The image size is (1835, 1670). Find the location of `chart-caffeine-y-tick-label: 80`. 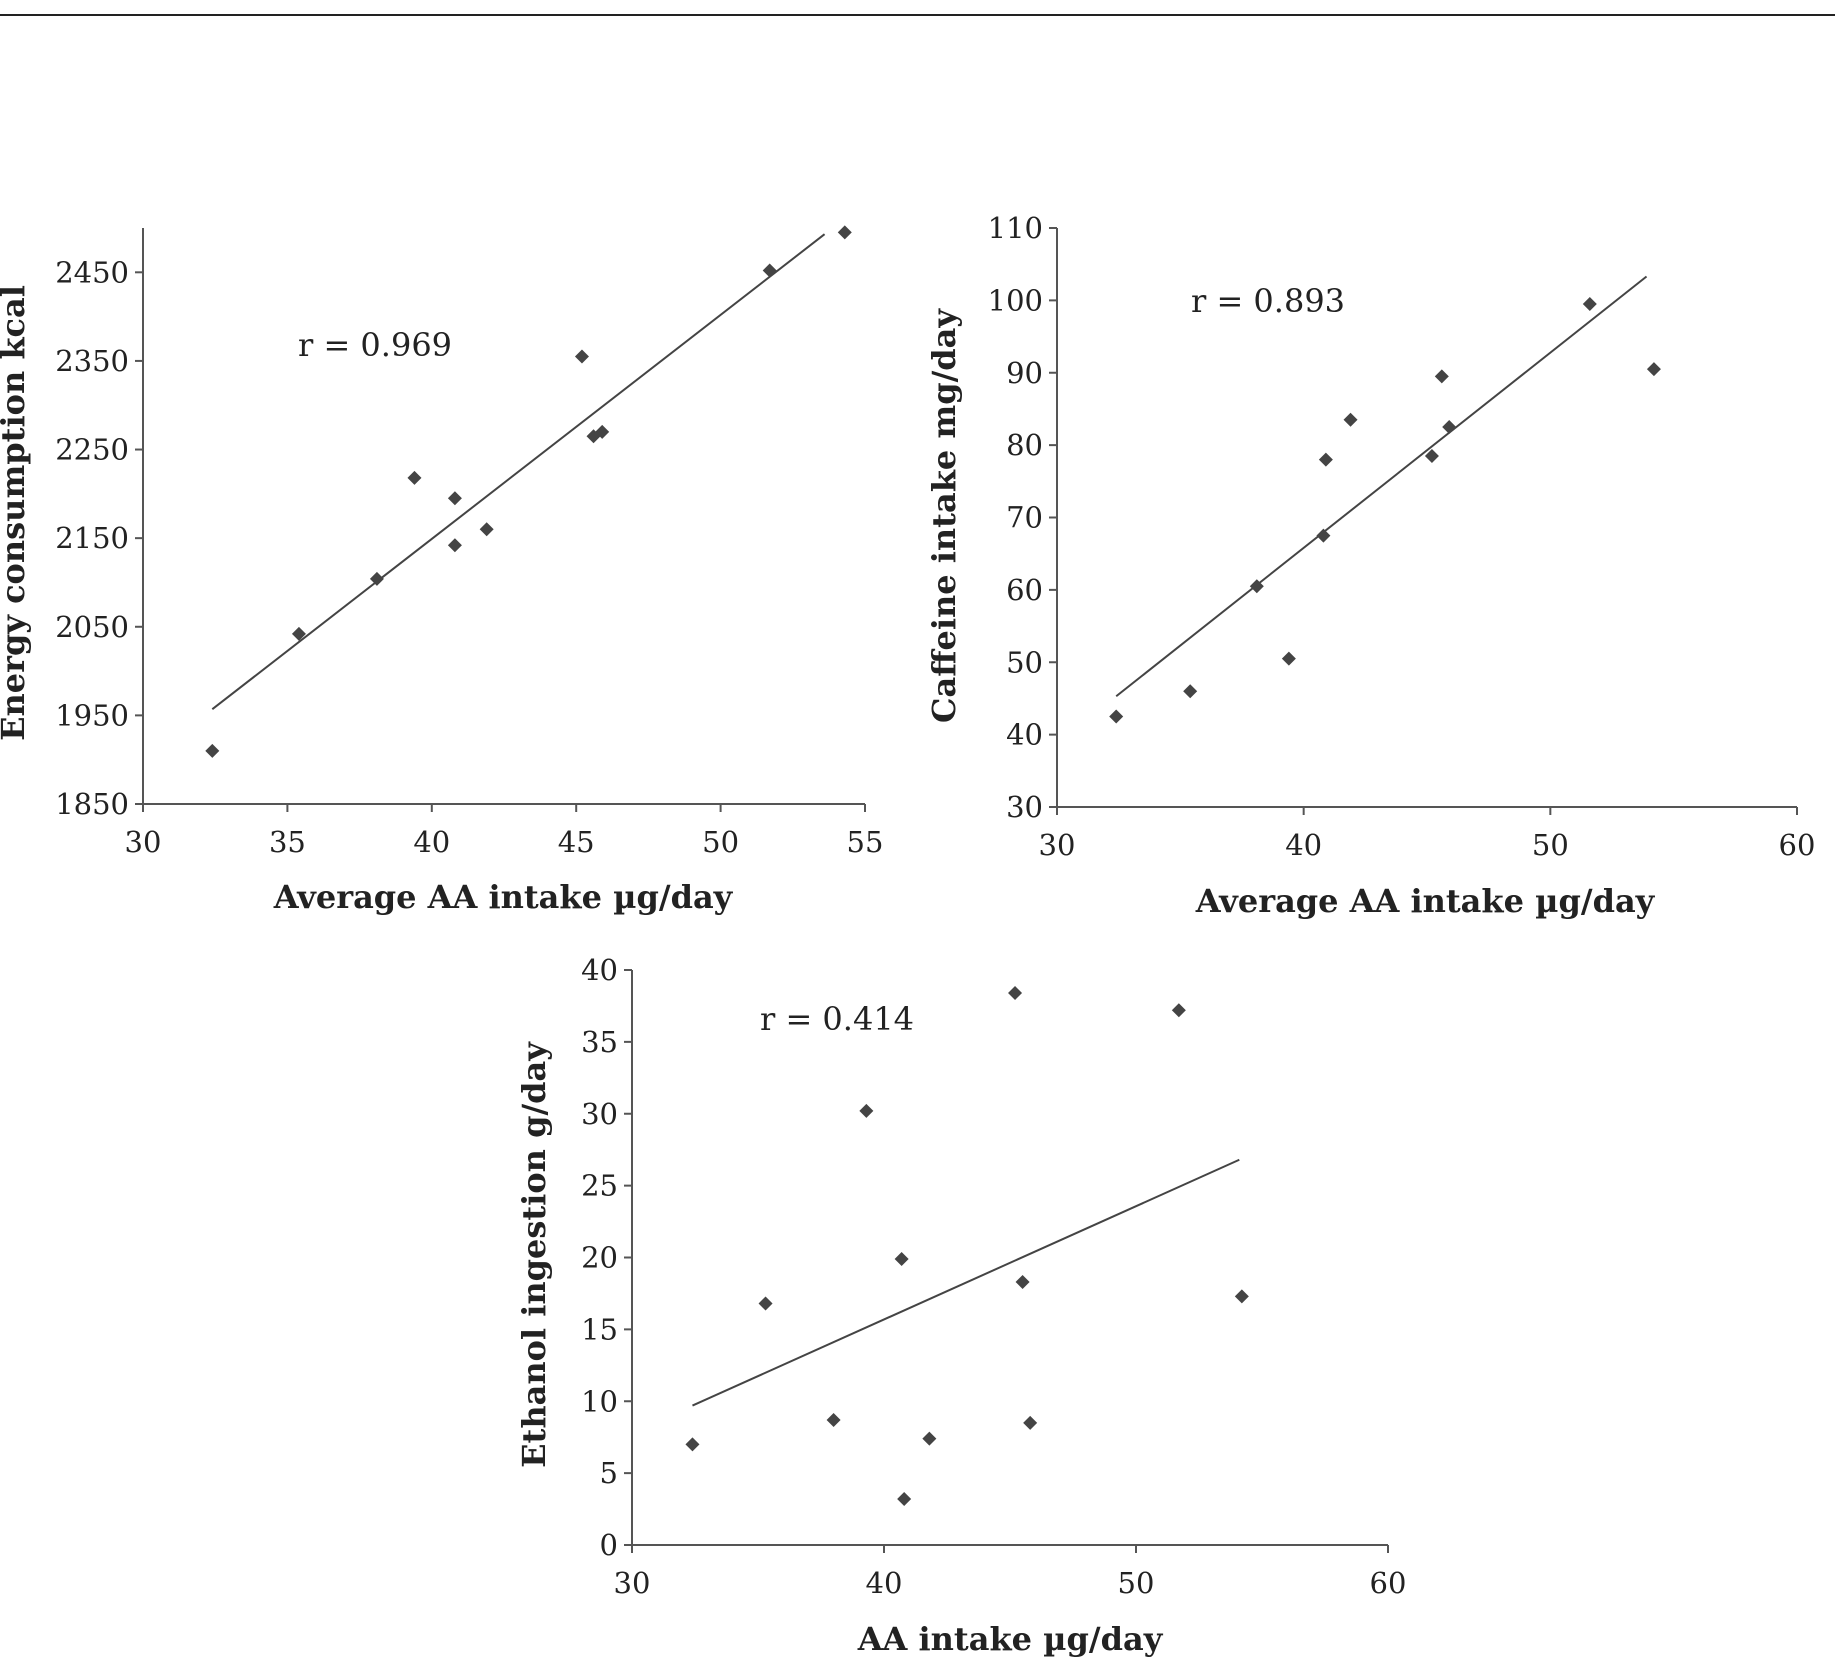

chart-caffeine-y-tick-label: 80 is located at coordinates (1024, 445).